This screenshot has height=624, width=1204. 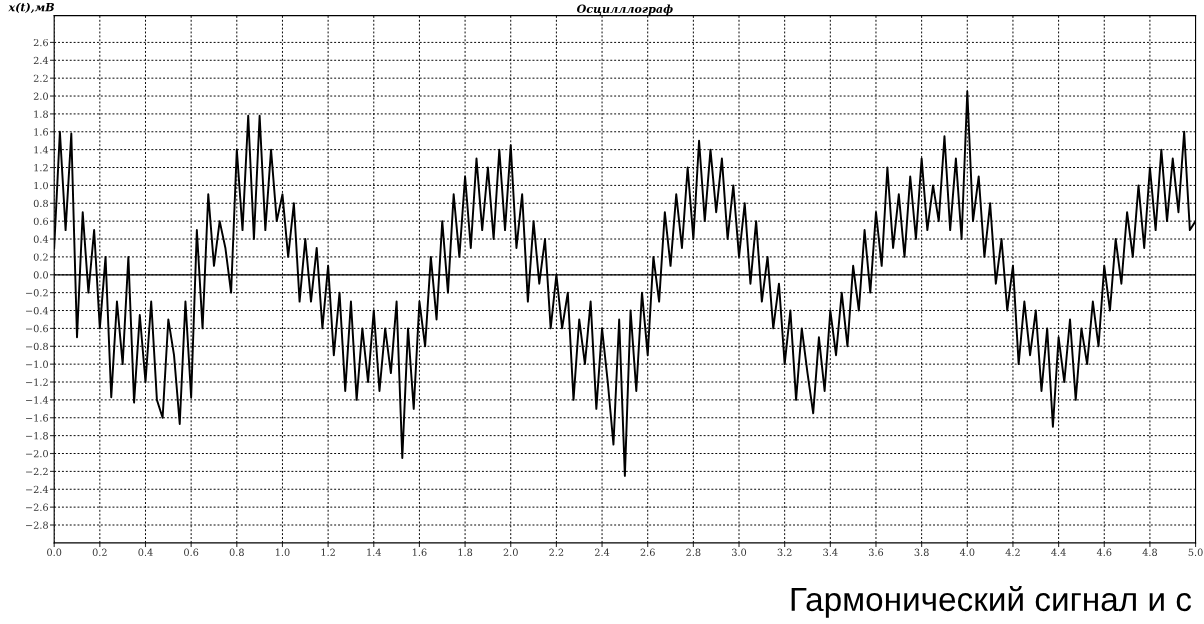 I want to click on x-tick-label: 1.2, so click(x=328, y=552).